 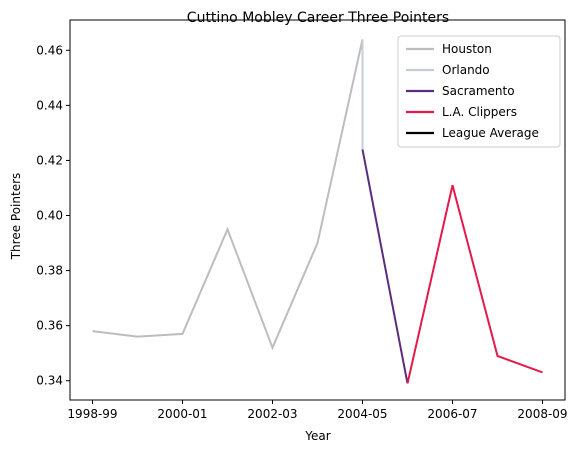 What do you see at coordinates (49, 50) in the screenshot?
I see `y-tick-label: 0.46` at bounding box center [49, 50].